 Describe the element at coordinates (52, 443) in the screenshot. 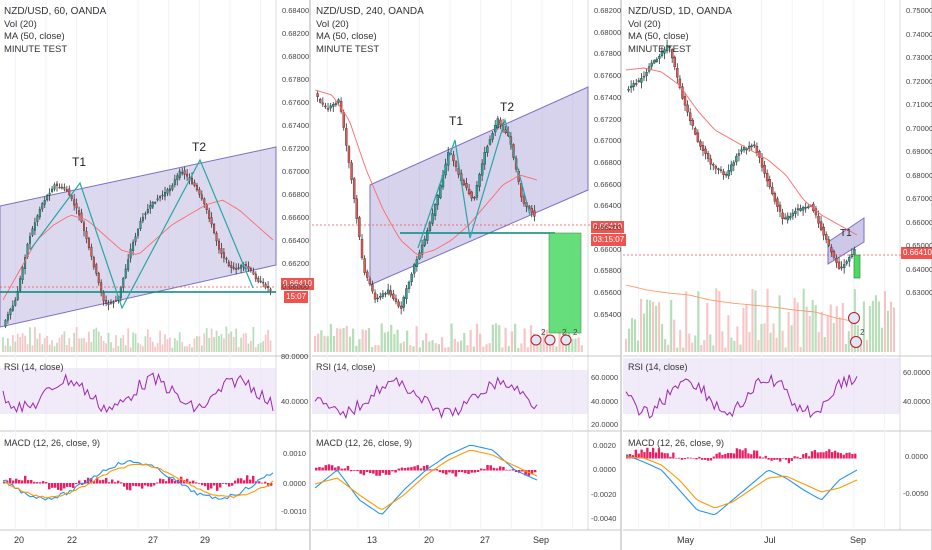

I see `panel1-macd-label: MACD (12, 26, close, 9)` at that location.